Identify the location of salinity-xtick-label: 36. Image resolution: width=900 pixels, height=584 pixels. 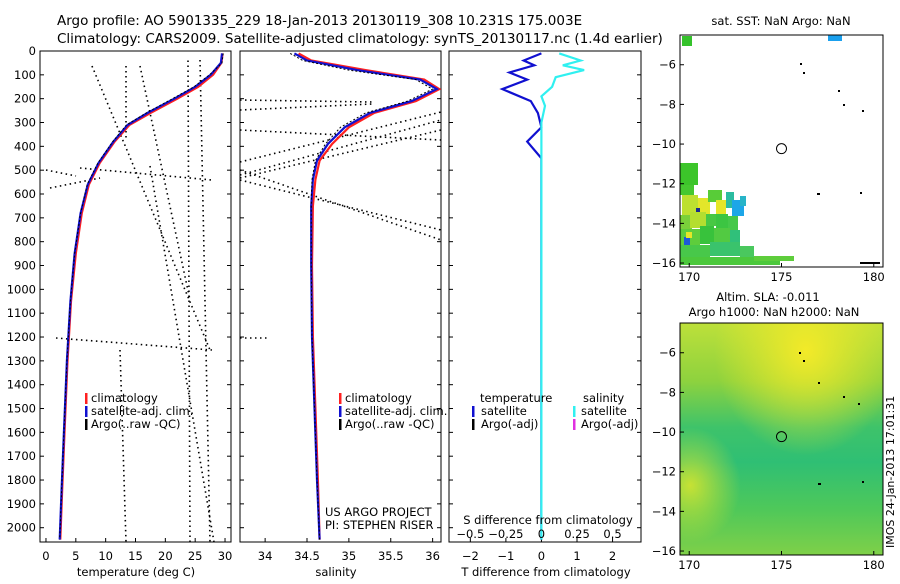
(432, 556).